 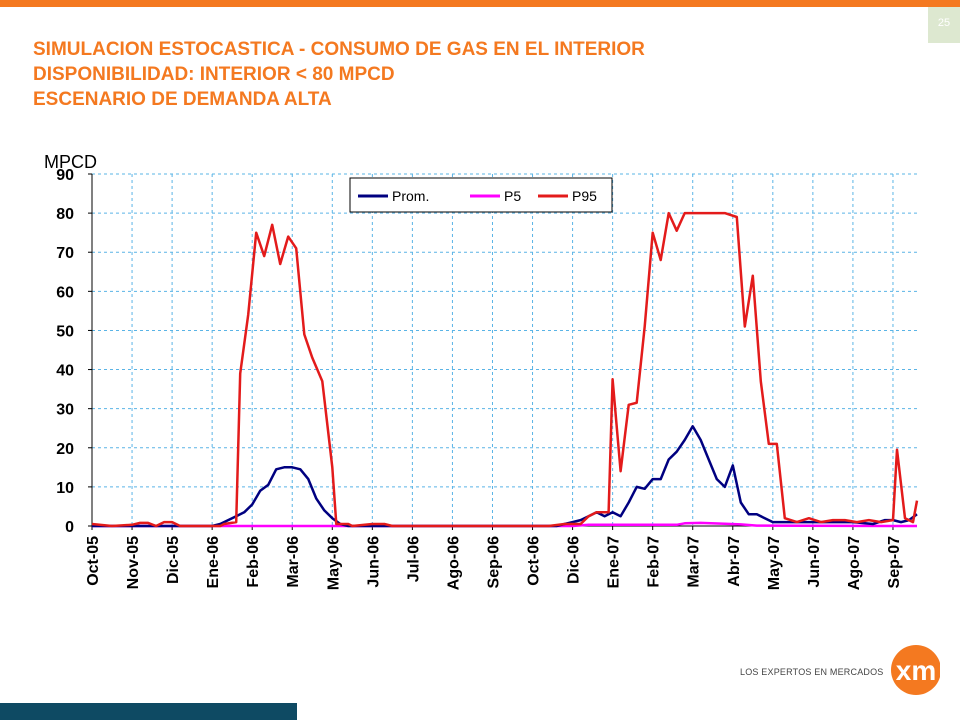 I want to click on x-tick-label: Sep-07, so click(x=894, y=562).